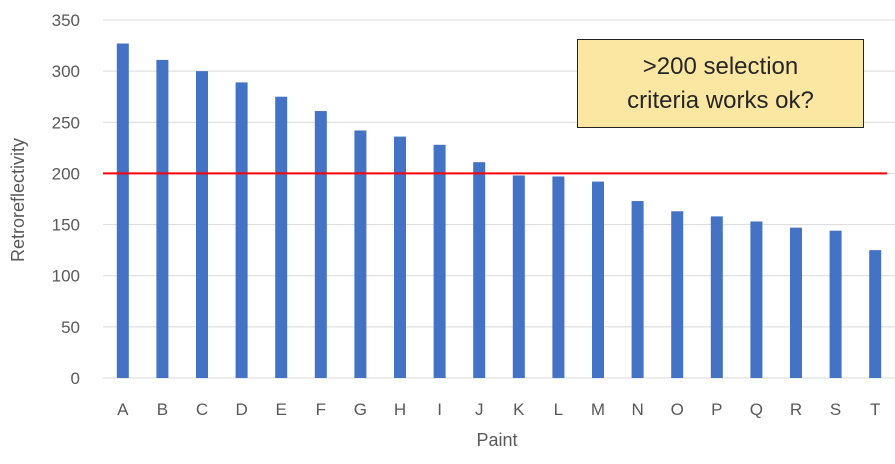 This screenshot has width=895, height=464. I want to click on y-tick-label: 150, so click(66, 225).